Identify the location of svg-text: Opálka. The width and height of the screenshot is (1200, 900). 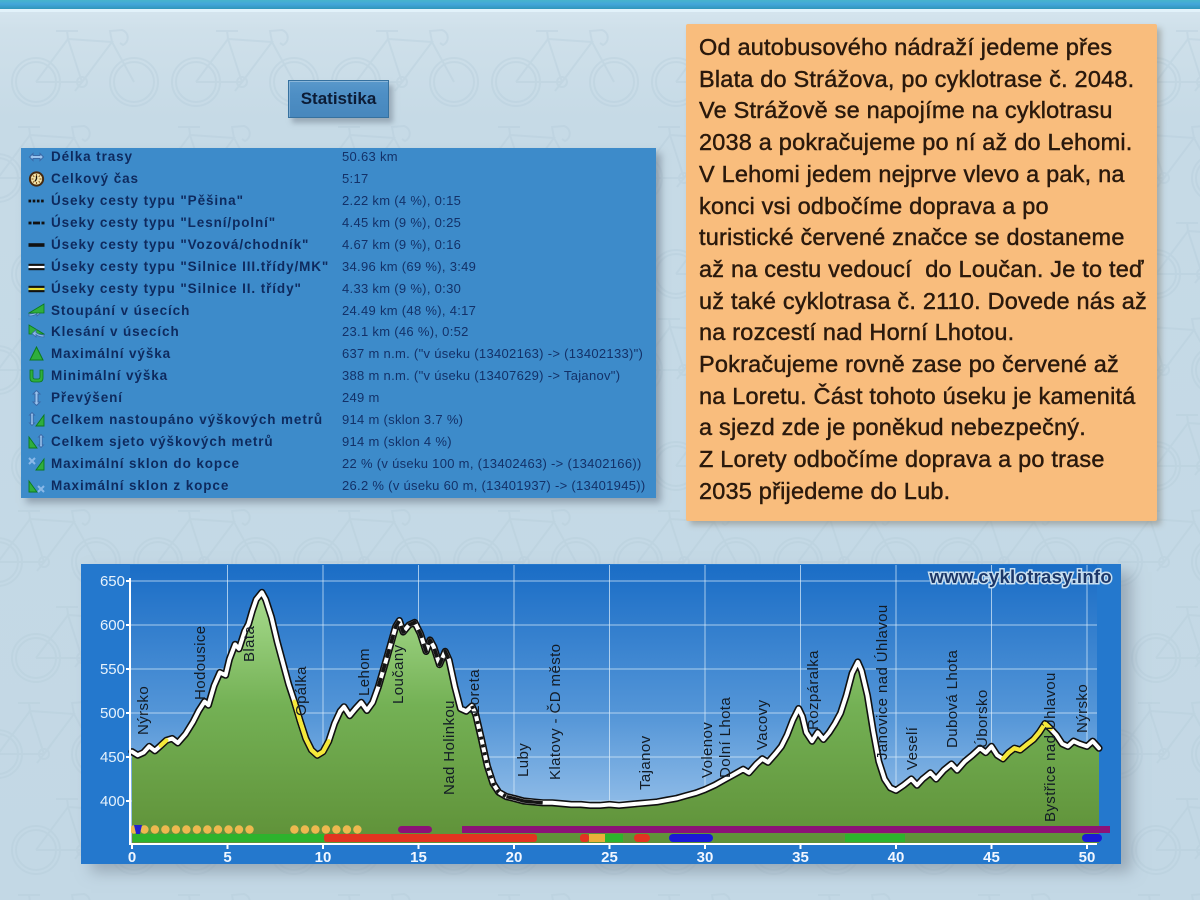
(301, 691).